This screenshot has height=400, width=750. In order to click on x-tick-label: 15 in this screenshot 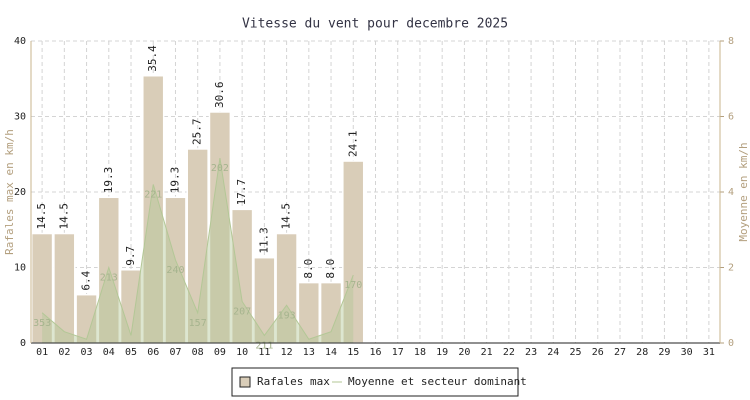, I will do `click(353, 352)`.